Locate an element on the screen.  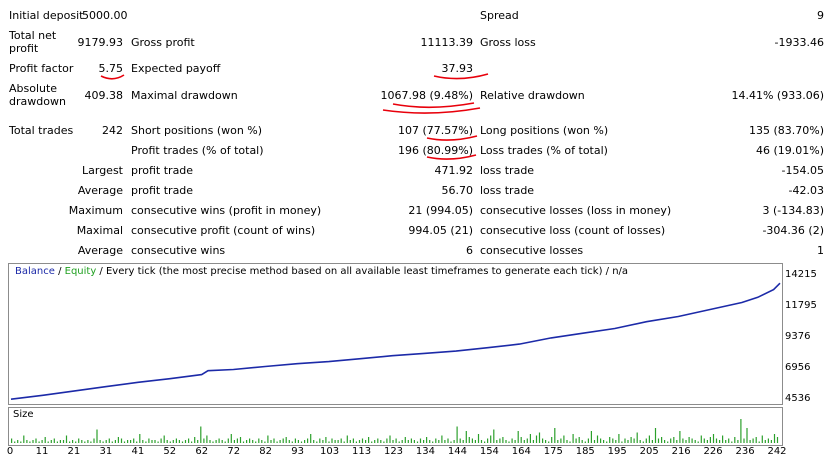
maximal-cons-profit-label: consecutive profit (count of wins) is located at coordinates (223, 230).